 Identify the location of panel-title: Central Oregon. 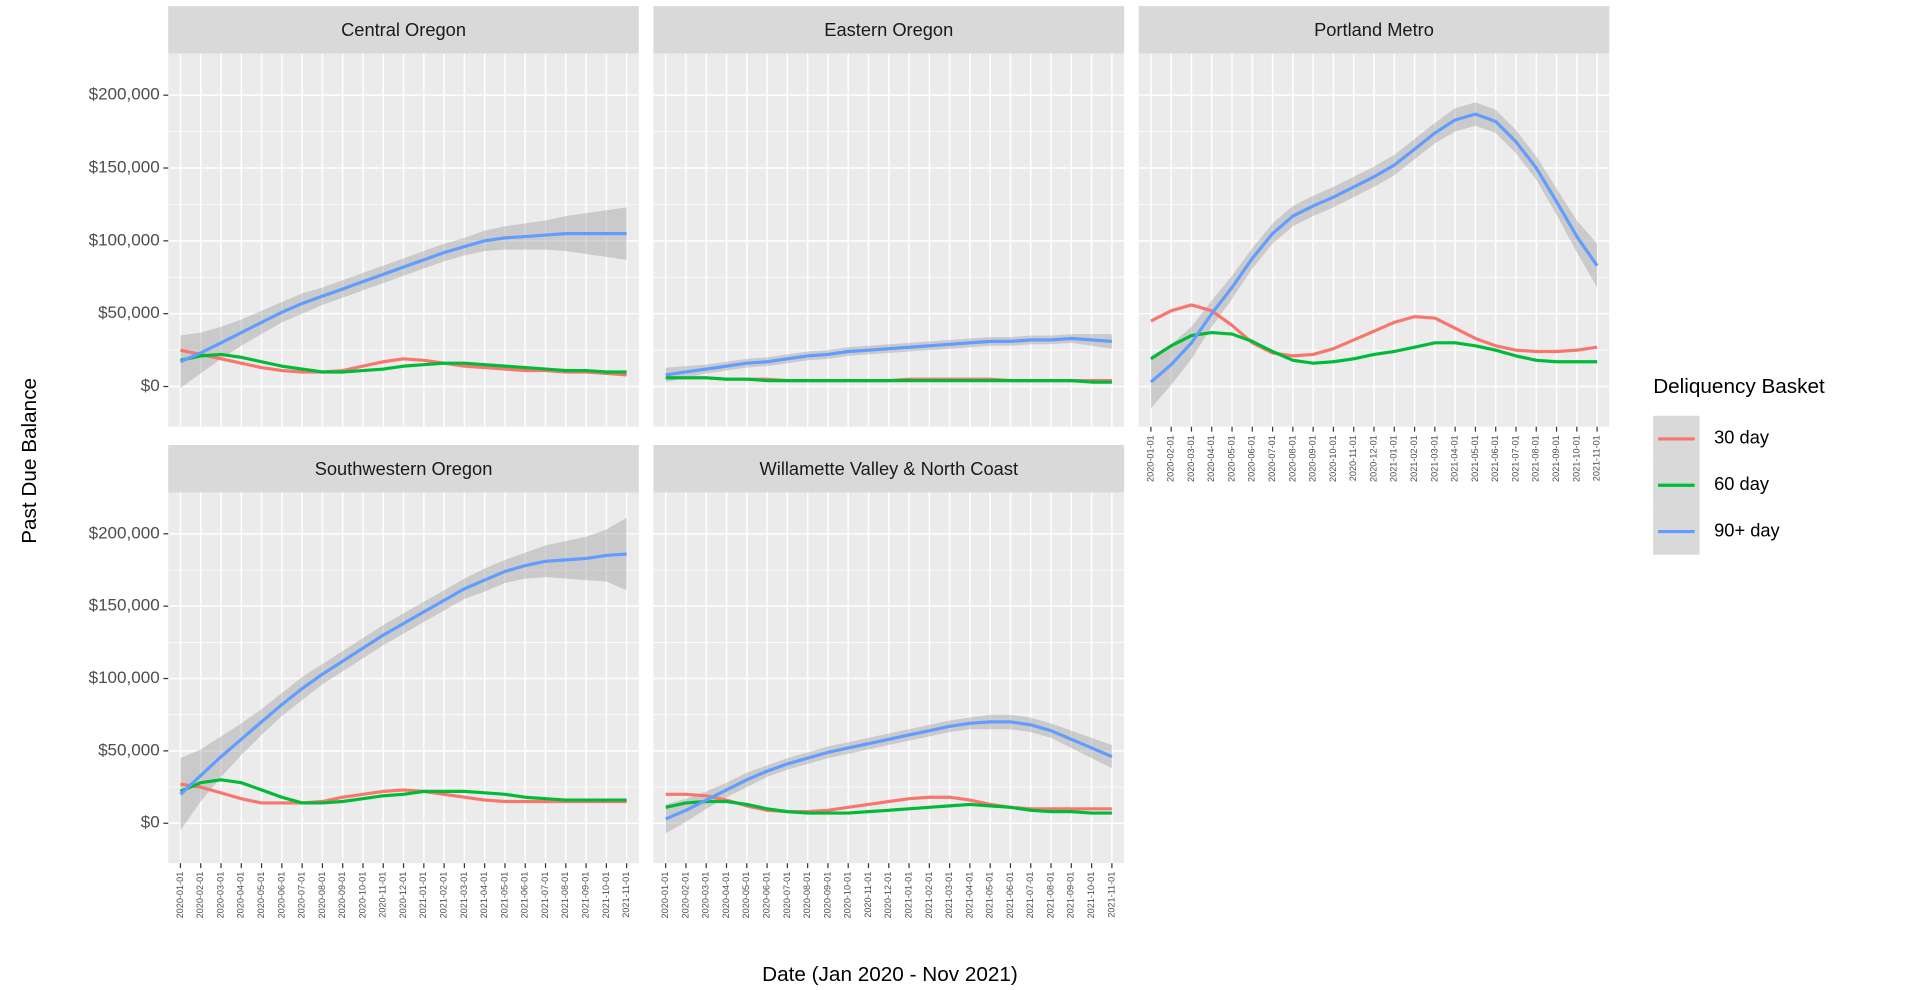
(403, 29).